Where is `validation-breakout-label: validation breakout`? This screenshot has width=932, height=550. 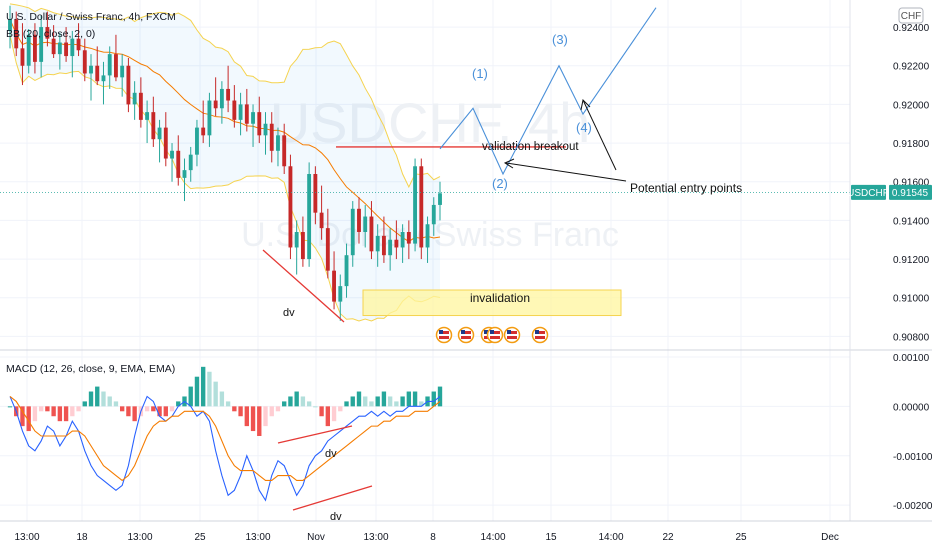 validation-breakout-label: validation breakout is located at coordinates (530, 147).